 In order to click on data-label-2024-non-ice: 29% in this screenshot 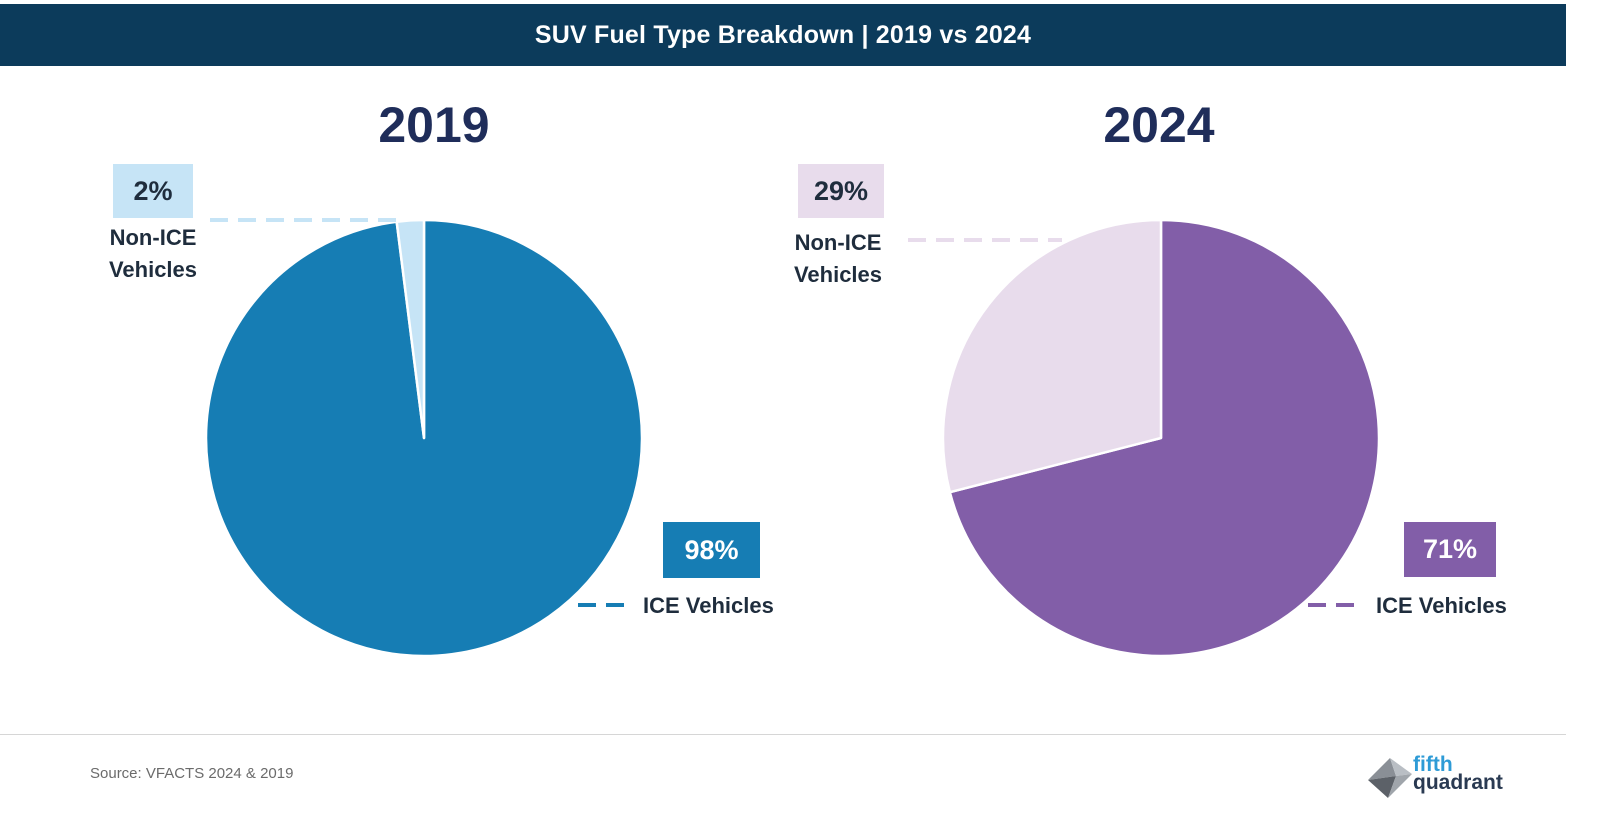, I will do `click(841, 191)`.